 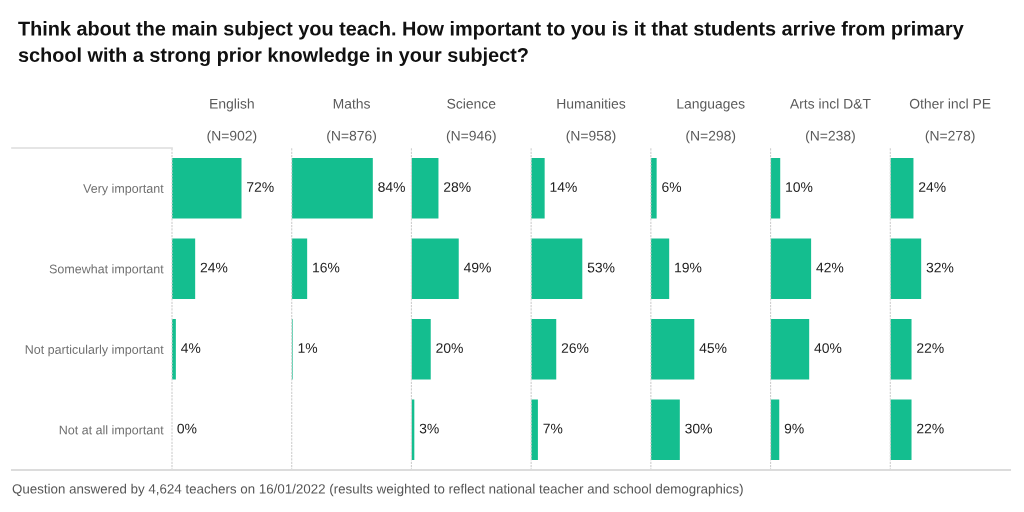 I want to click on chart-title: Languages, so click(x=711, y=105).